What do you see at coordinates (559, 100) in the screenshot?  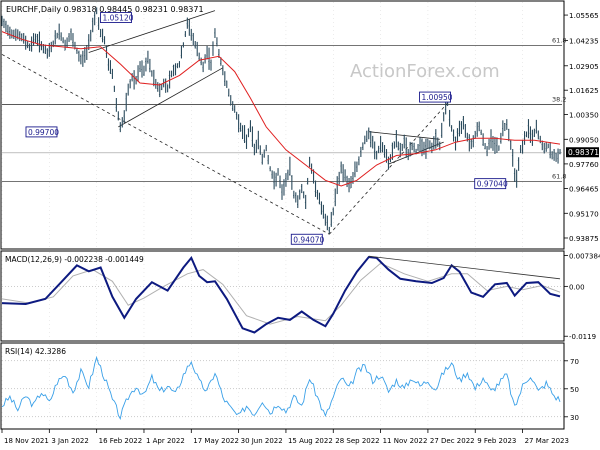 I see `fib-line-label: 38.2` at bounding box center [559, 100].